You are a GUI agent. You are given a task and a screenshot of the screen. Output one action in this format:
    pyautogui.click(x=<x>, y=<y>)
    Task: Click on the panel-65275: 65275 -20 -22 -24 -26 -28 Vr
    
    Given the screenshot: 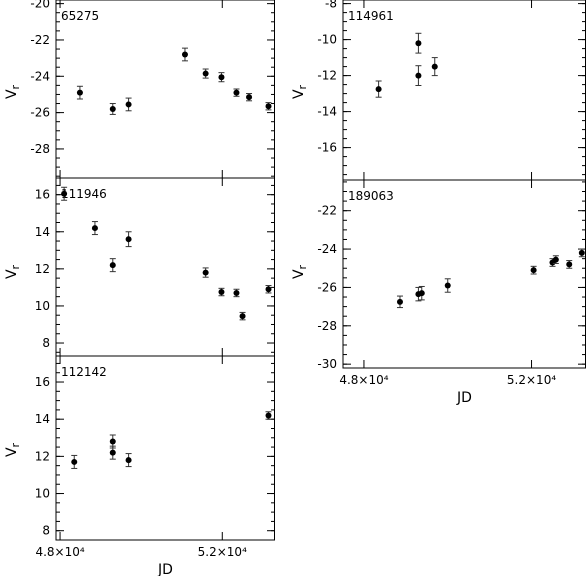 What is the action you would take?
    pyautogui.click(x=139, y=89)
    